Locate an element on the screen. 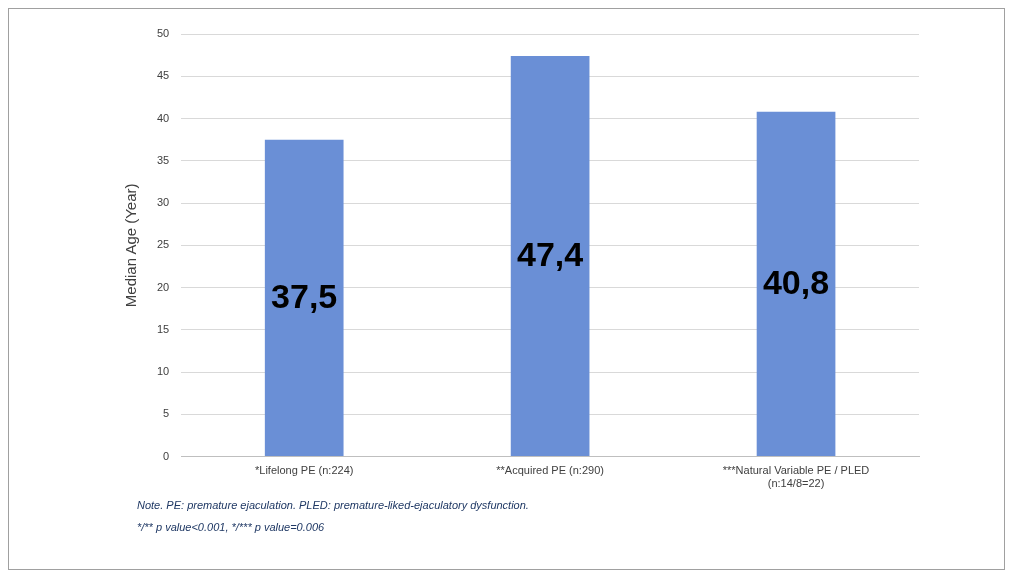  data-label: 47,4 is located at coordinates (550, 253).